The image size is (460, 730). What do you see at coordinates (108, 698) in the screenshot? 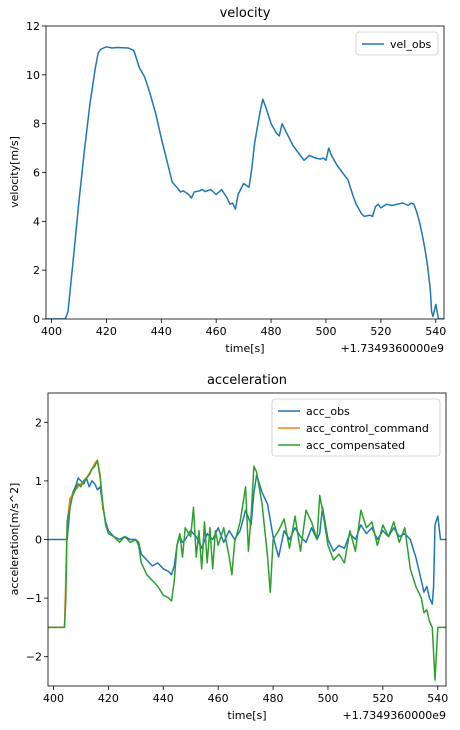
I see `acceleration-x-tick-label: 420` at bounding box center [108, 698].